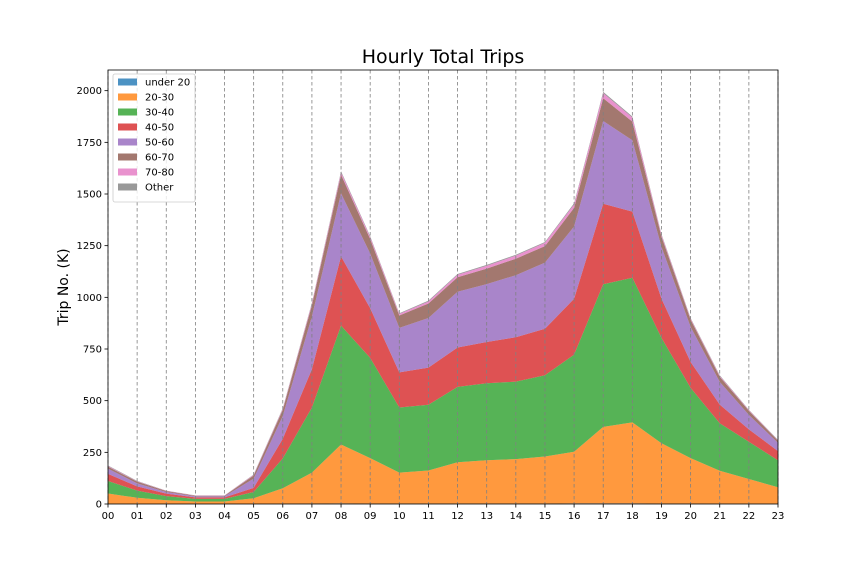 This screenshot has width=864, height=576. I want to click on y-tick-label: 1250, so click(89, 246).